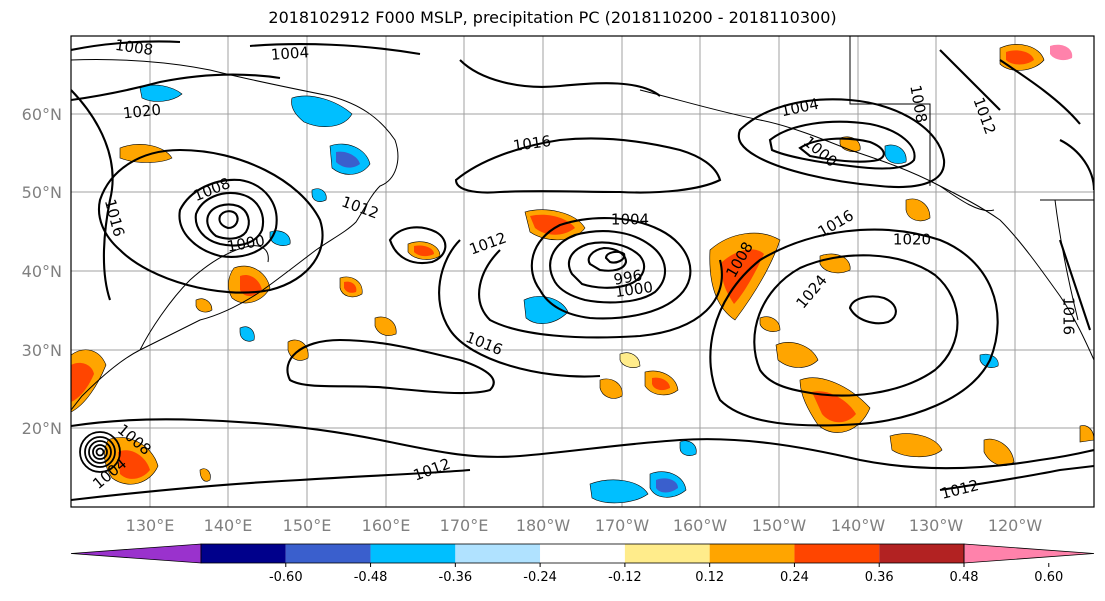 This screenshot has height=601, width=1105. Describe the element at coordinates (134, 47) in the screenshot. I see `isobar-label: 1008` at that location.